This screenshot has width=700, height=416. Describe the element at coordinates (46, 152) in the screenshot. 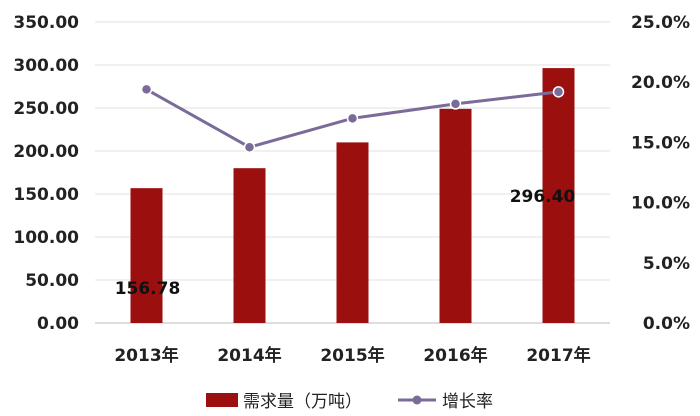

I see `y-left-tick-label: 200.00` at that location.